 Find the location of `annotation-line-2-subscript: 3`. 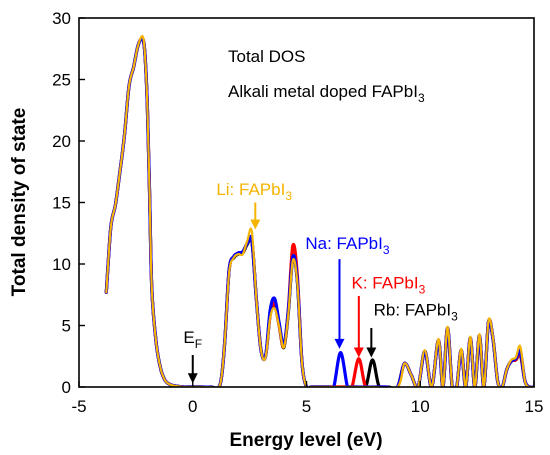

annotation-line-2-subscript: 3 is located at coordinates (421, 98).